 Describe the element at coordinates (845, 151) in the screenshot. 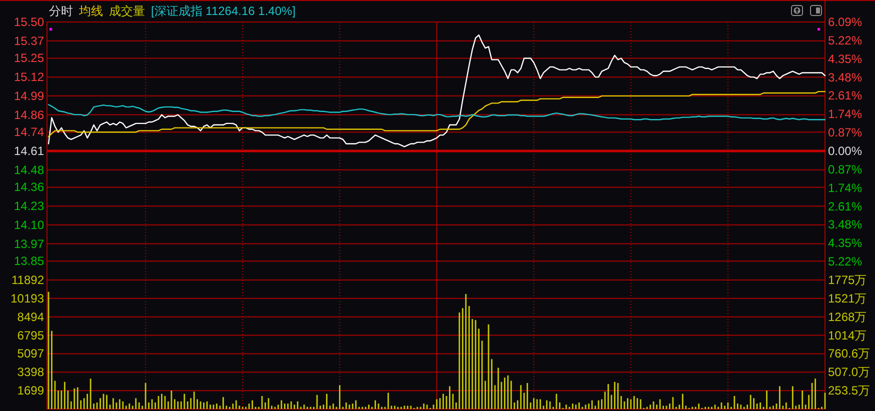

I see `y2-tick-label: 0.00%` at that location.